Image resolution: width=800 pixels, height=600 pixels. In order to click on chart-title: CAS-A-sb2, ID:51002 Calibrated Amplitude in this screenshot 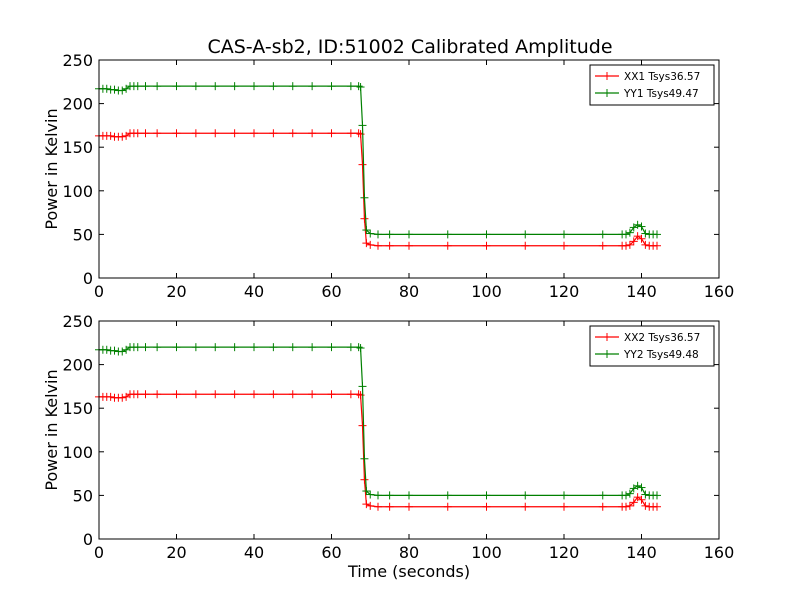, I will do `click(409, 47)`.